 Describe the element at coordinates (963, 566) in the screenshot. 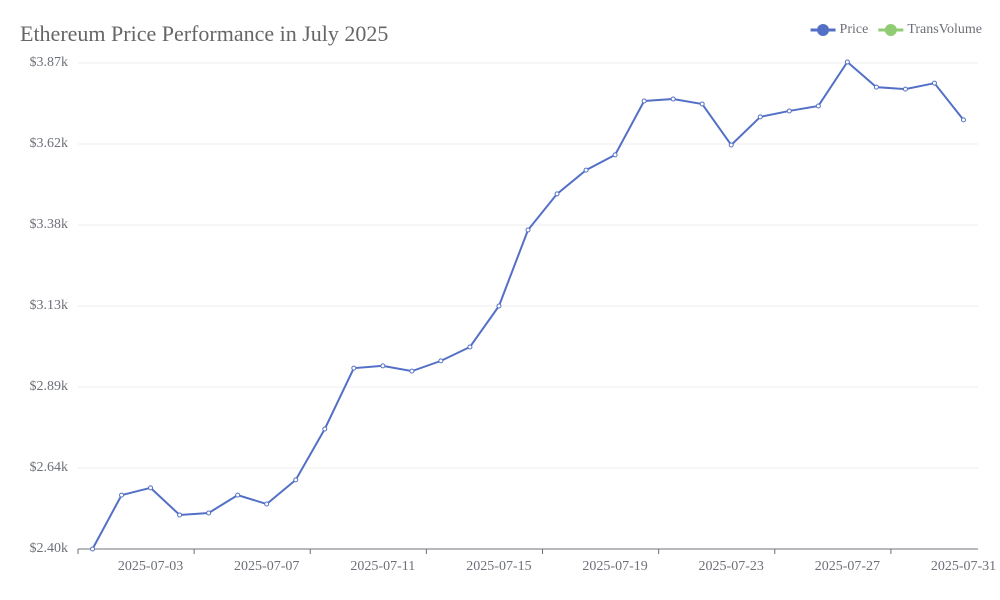

I see `x-tick-label: 2025-07-31` at that location.